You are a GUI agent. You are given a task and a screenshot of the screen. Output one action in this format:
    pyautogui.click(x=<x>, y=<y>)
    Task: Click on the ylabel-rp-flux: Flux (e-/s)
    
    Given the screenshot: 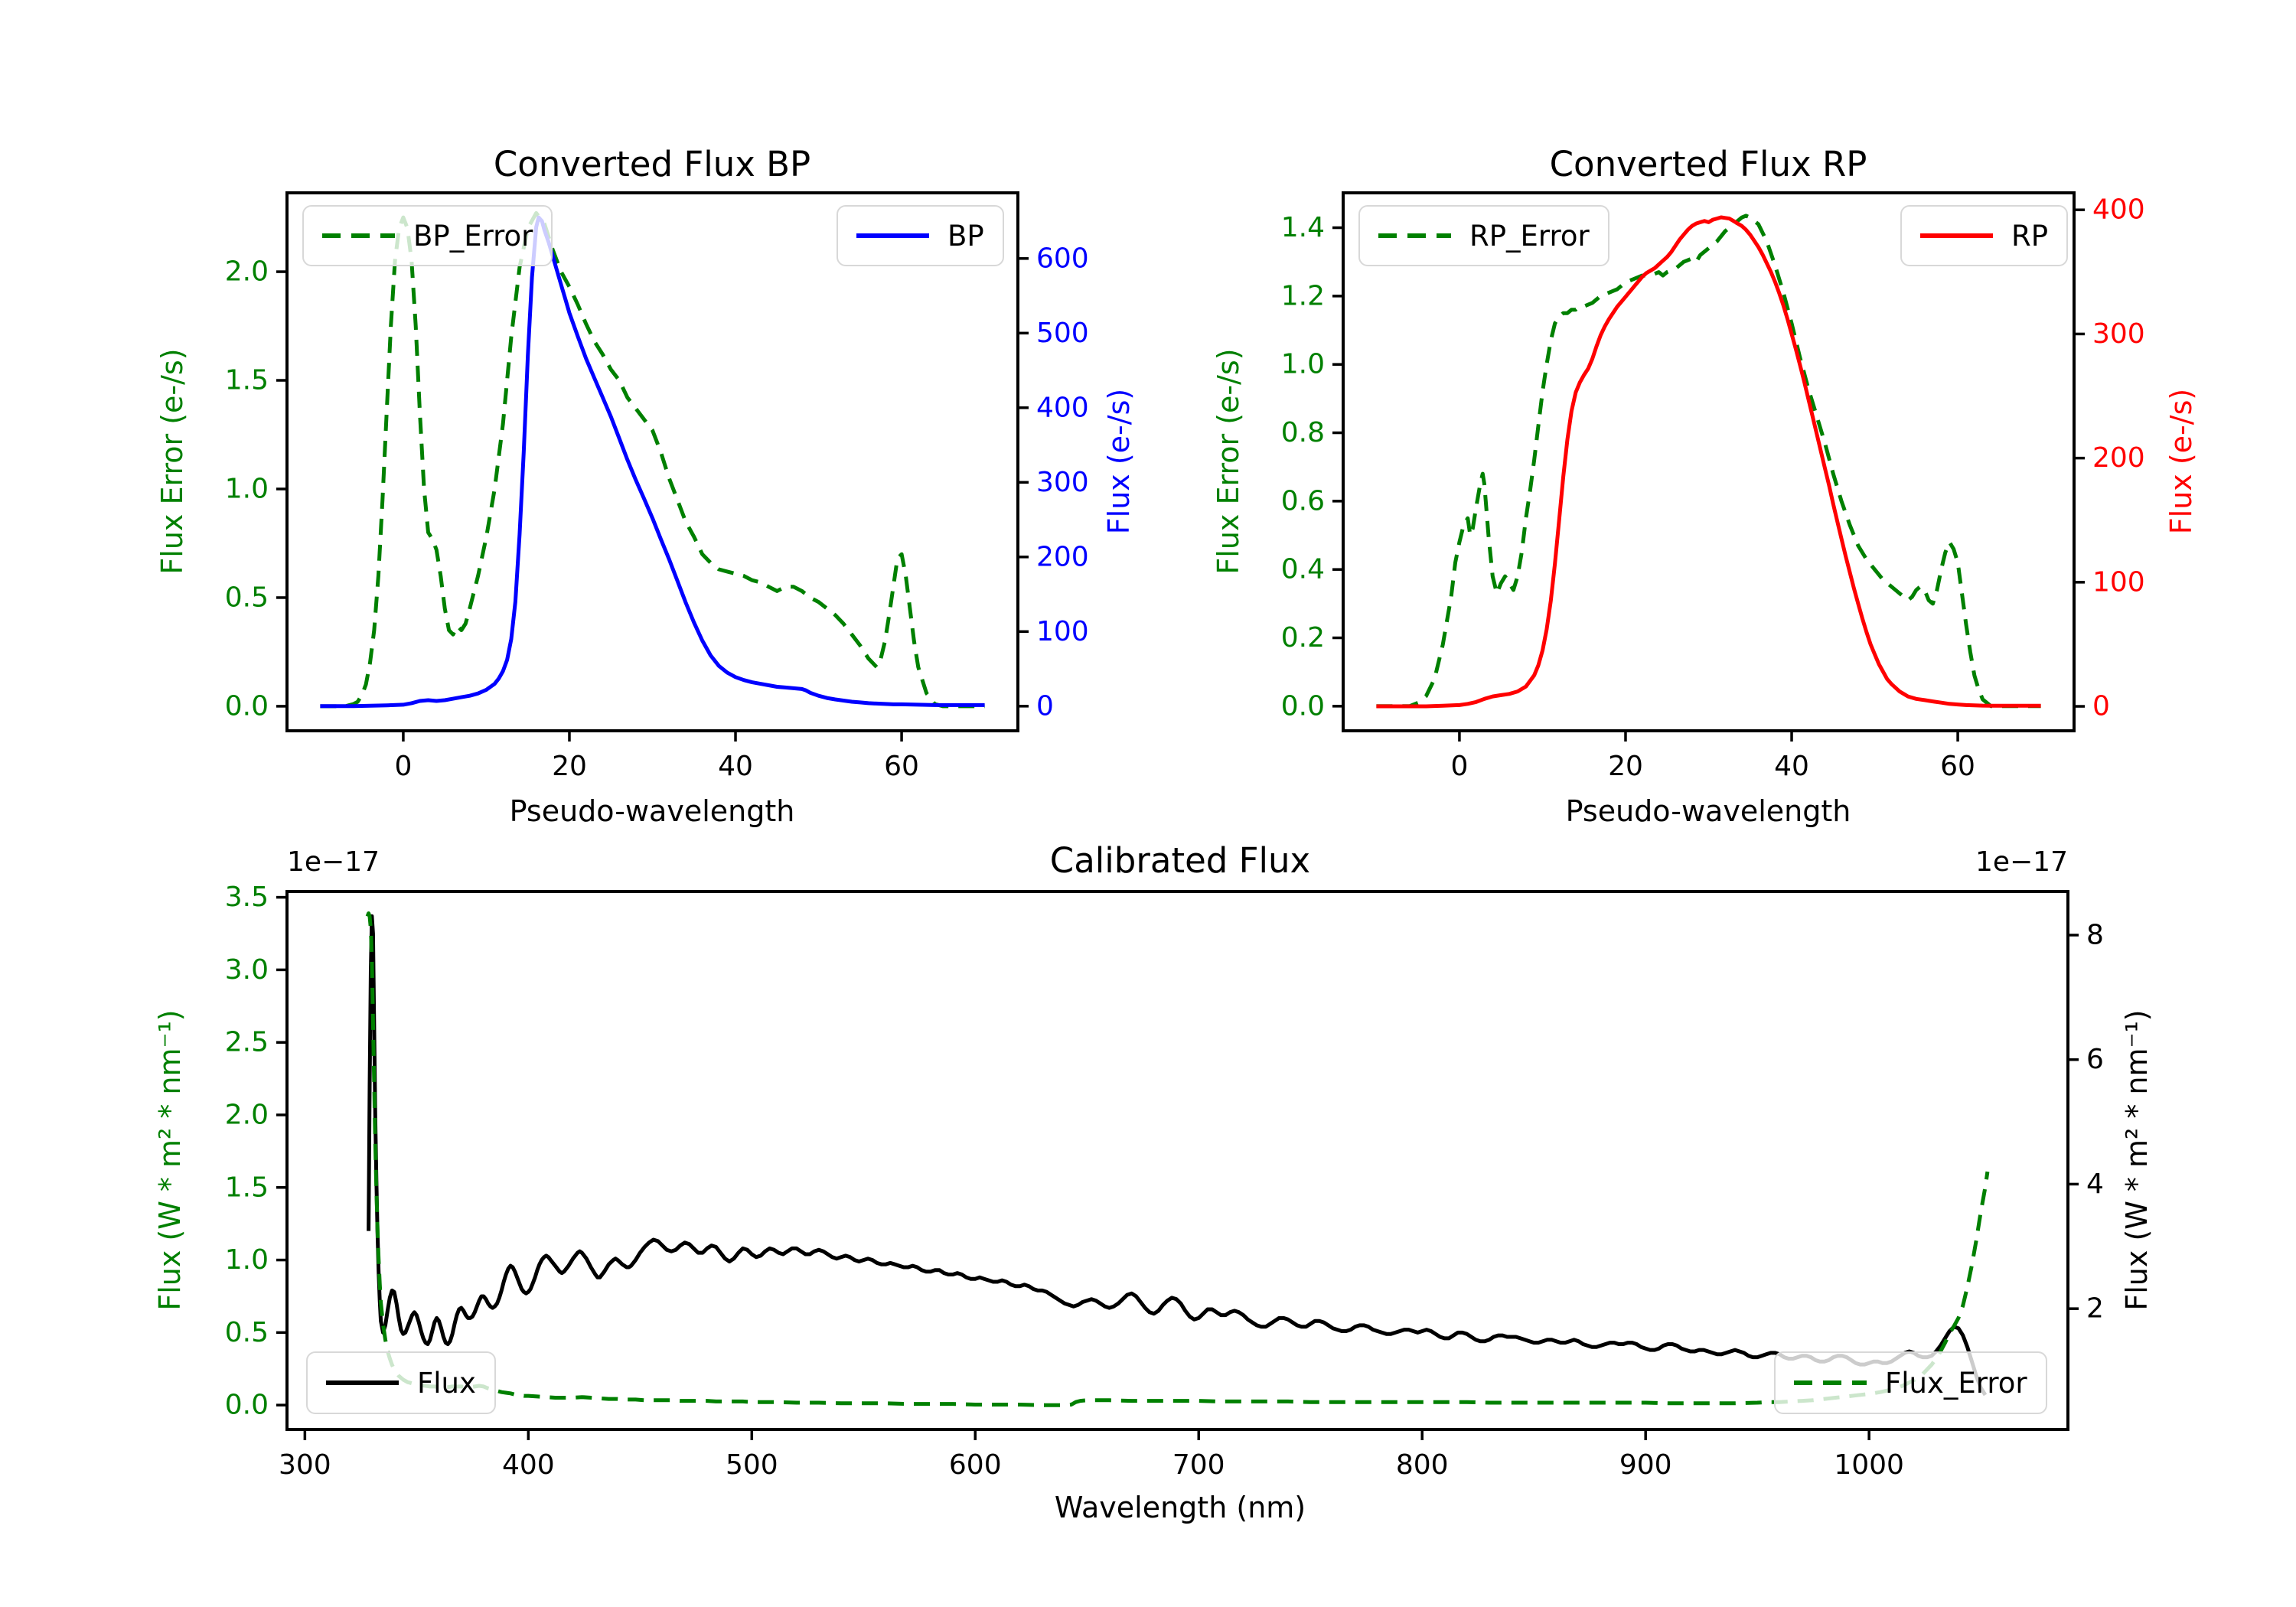 What is the action you would take?
    pyautogui.click(x=2181, y=461)
    